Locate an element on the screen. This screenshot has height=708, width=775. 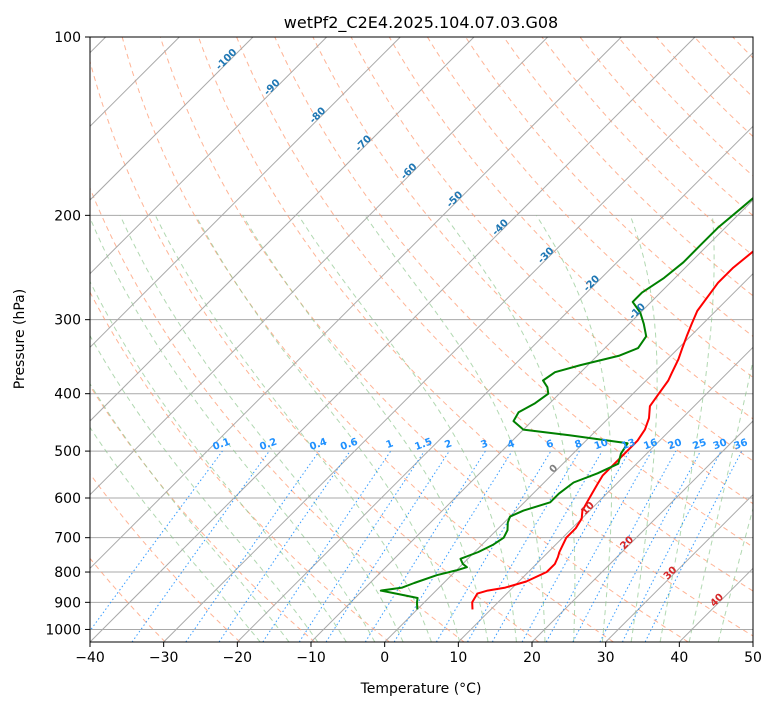
x-tick-label: 30 is located at coordinates (606, 658).